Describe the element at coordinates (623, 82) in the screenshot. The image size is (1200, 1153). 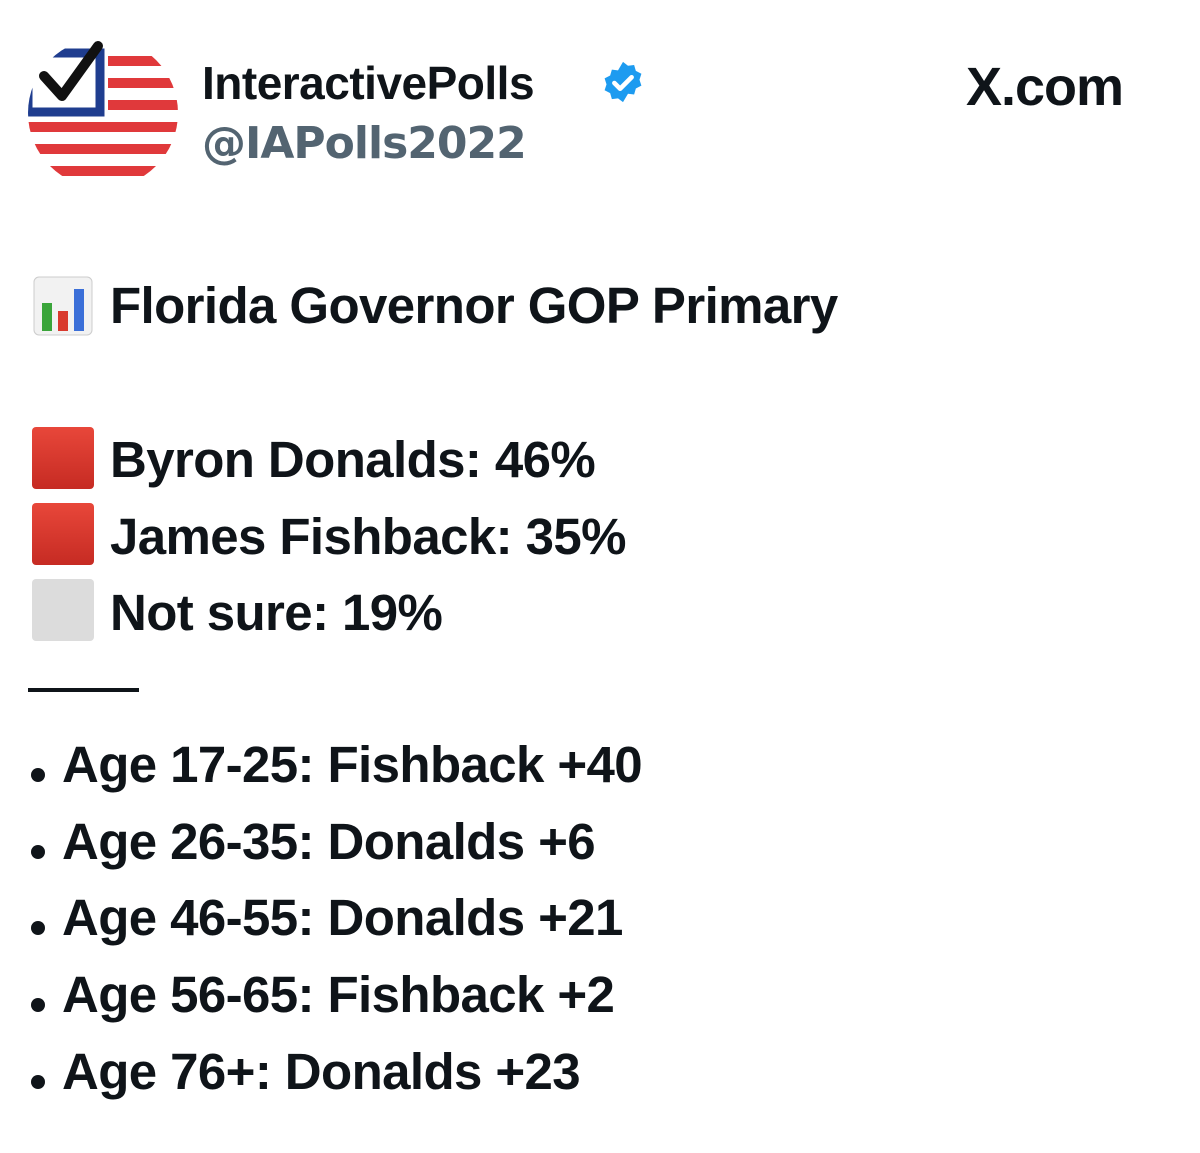
I see `verified-badge` at that location.